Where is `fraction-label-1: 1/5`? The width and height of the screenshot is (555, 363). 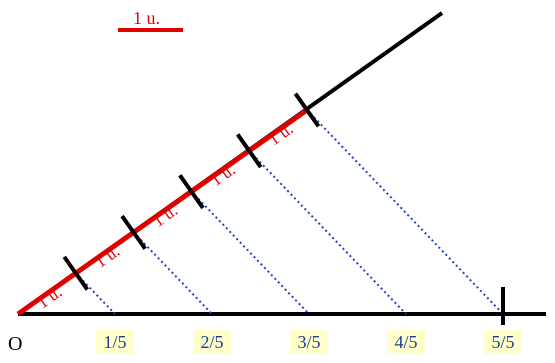
fraction-label-1: 1/5 is located at coordinates (114, 342).